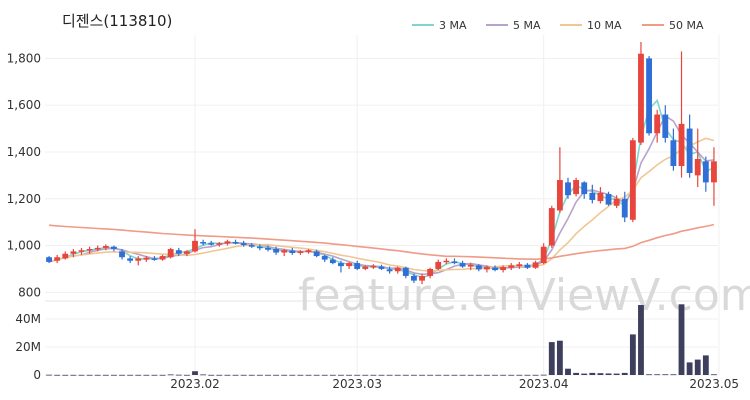 This screenshot has height=400, width=750. What do you see at coordinates (24, 175) in the screenshot?
I see `price-axis-ticks: 800 1,000 1,200 1,400 1,600 1,800` at bounding box center [24, 175].